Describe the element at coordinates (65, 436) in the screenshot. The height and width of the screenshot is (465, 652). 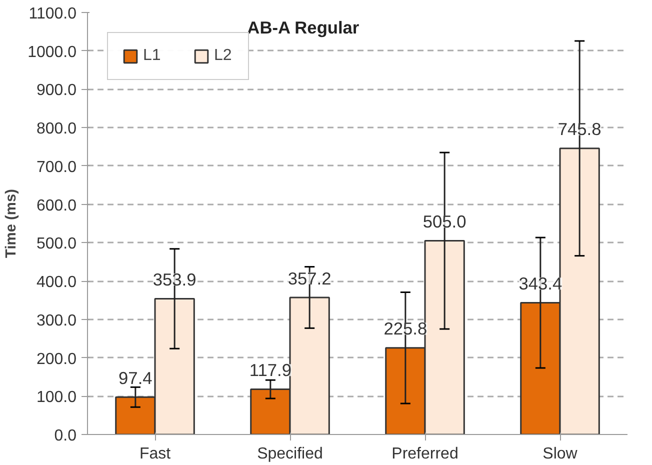
I see `y-tick-label: 0.0` at that location.